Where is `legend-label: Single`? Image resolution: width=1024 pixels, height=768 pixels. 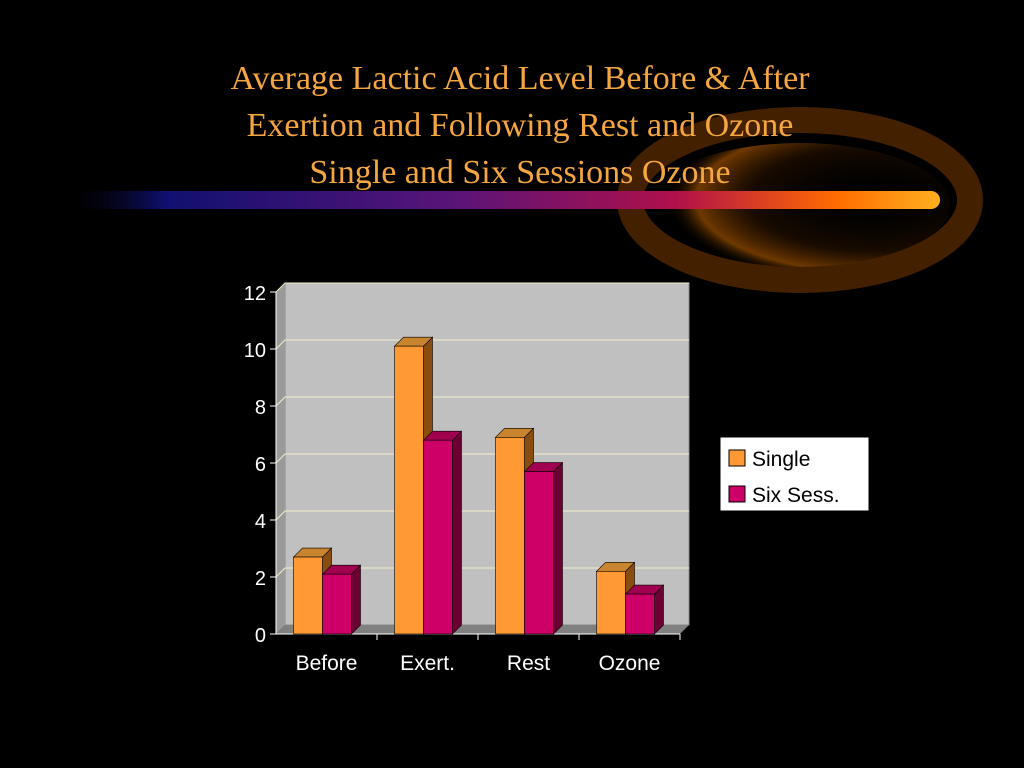
legend-label: Single is located at coordinates (781, 459).